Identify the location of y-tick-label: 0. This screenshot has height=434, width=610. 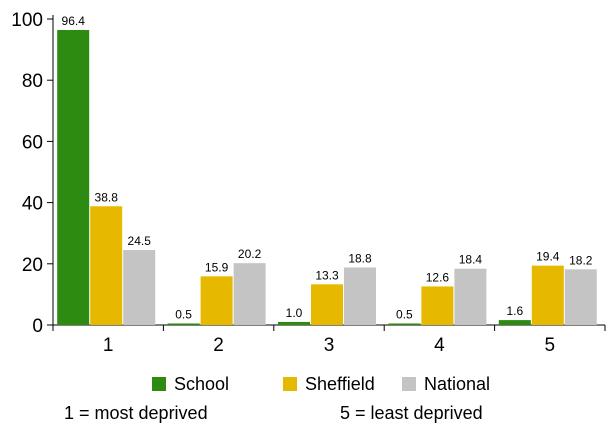
(37, 326).